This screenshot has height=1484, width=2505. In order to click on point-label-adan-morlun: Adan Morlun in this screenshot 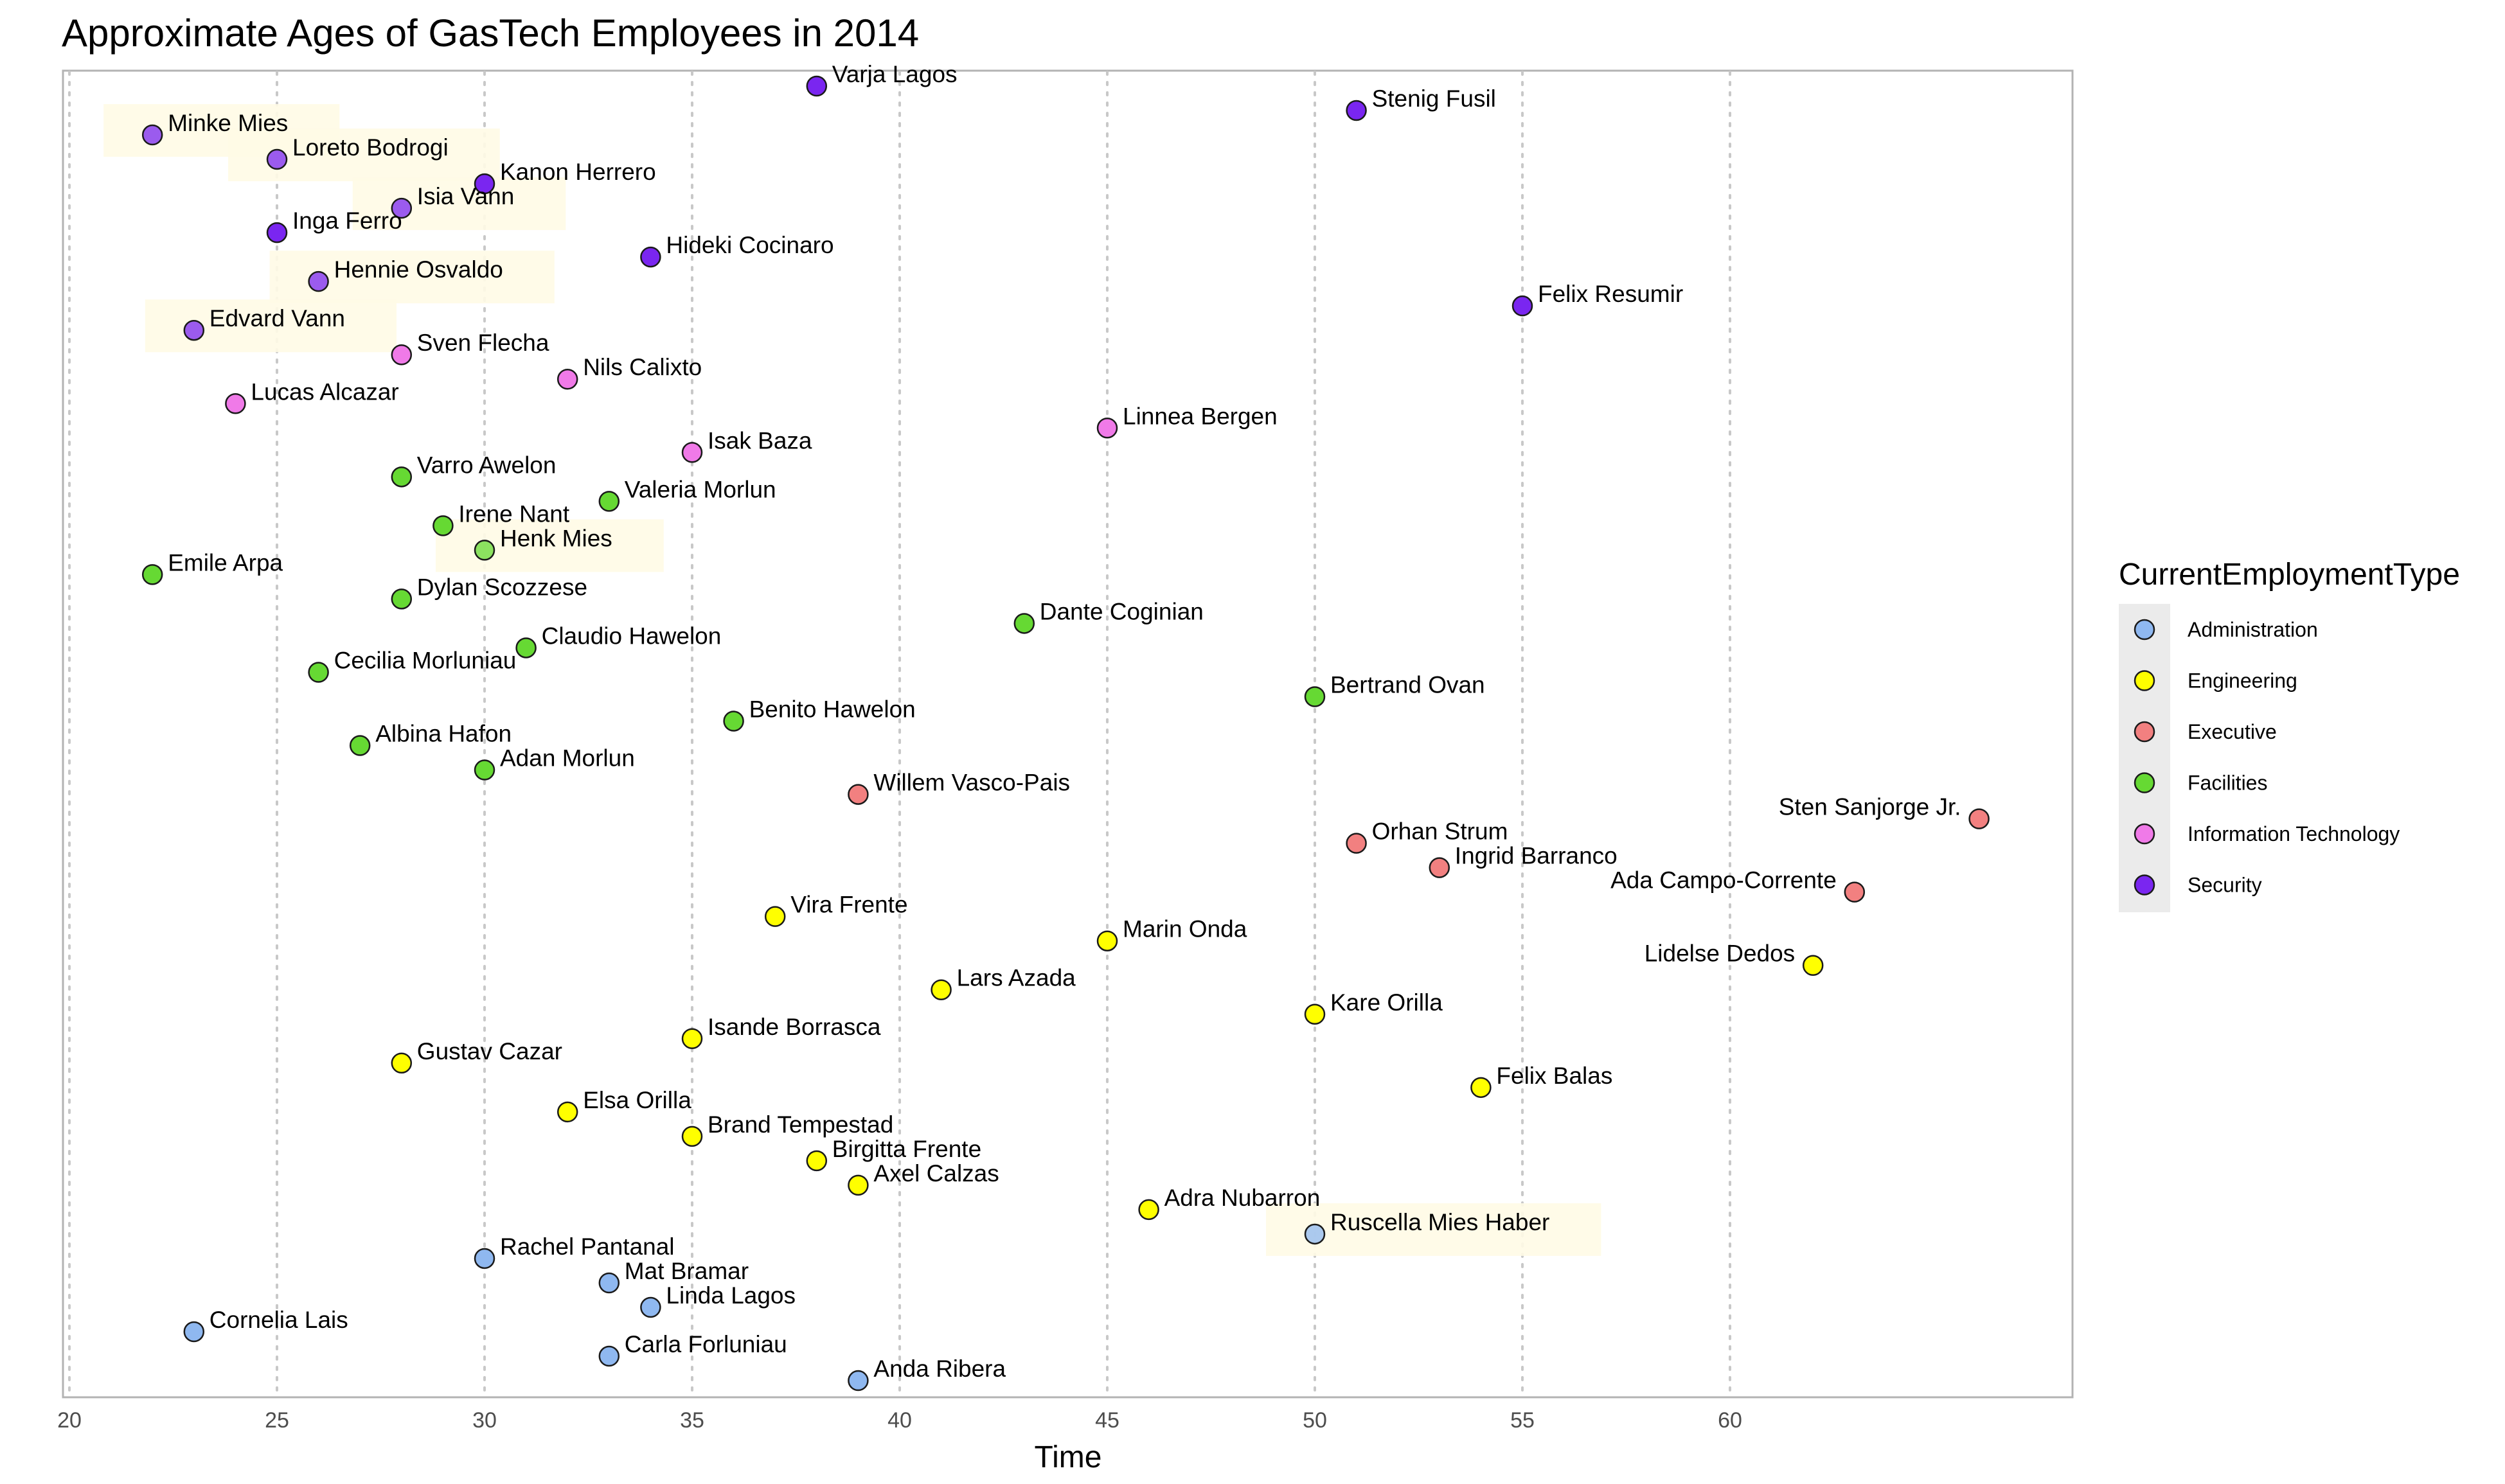, I will do `click(567, 758)`.